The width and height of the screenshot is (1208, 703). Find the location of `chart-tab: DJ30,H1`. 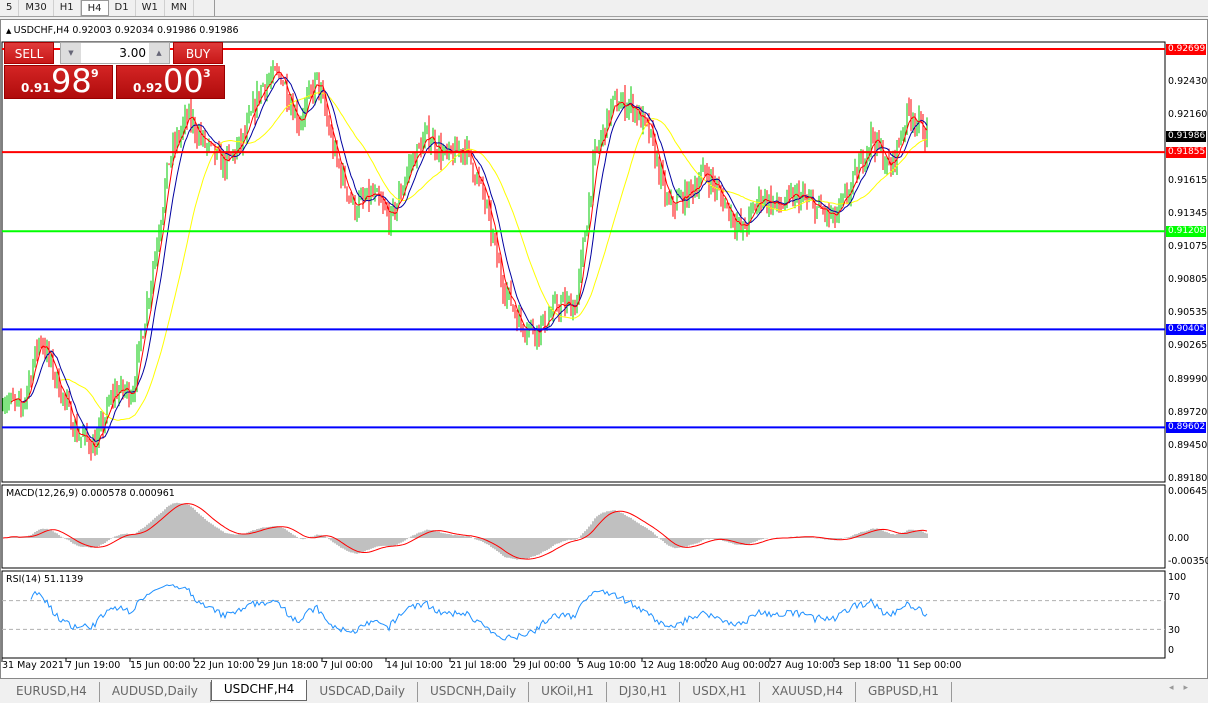

chart-tab: DJ30,H1 is located at coordinates (644, 692).